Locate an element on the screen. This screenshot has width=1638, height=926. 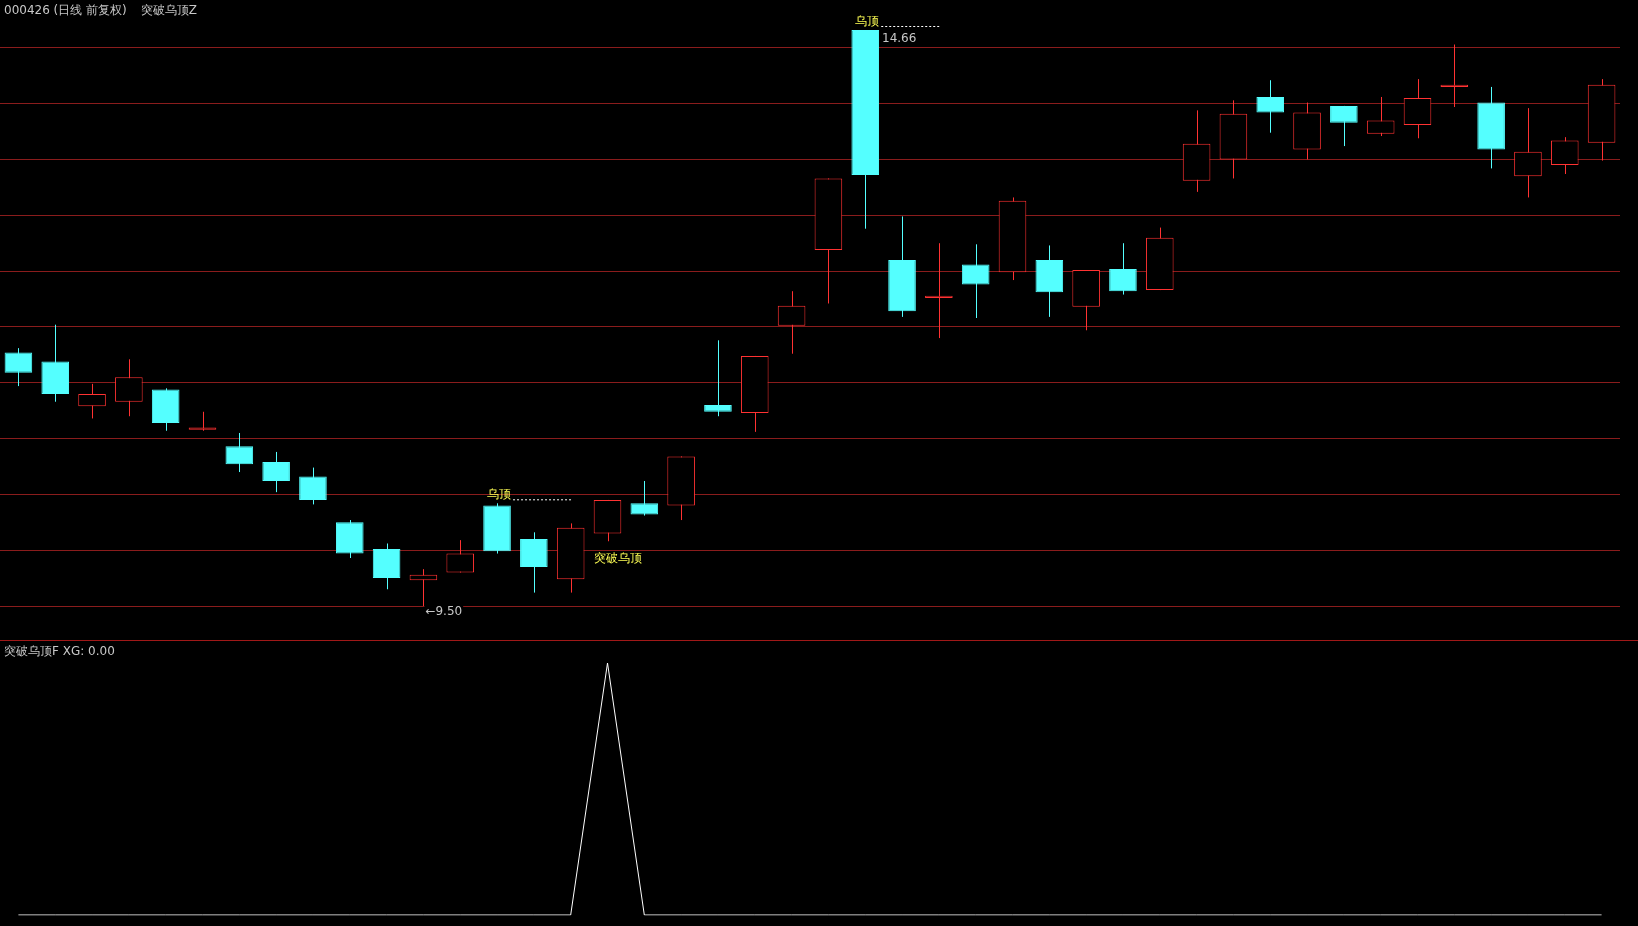
annotation: ←9.50 is located at coordinates (444, 611).